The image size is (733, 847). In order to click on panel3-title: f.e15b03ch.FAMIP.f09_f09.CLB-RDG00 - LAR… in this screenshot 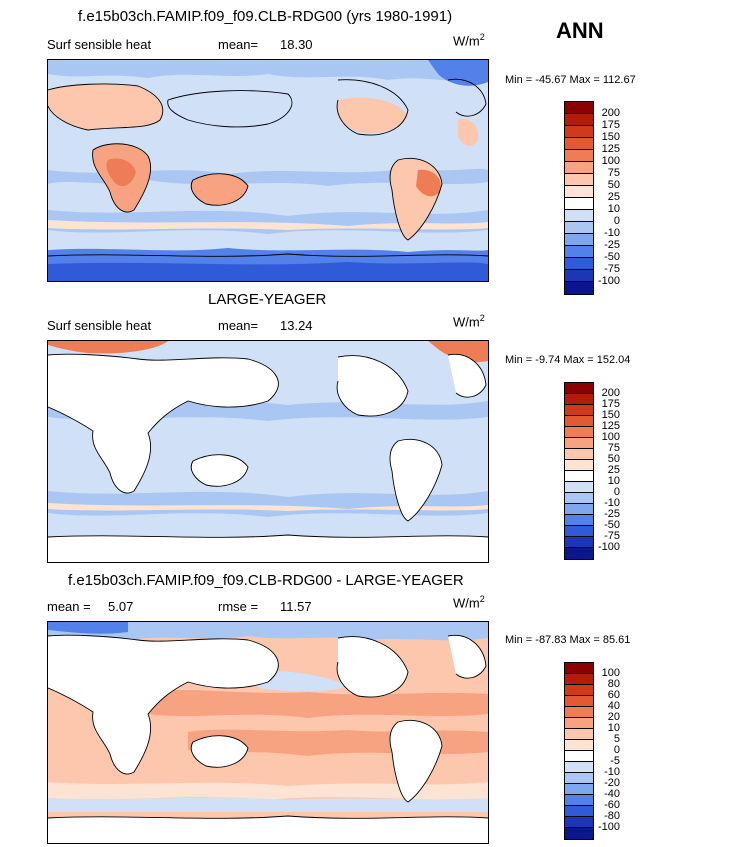, I will do `click(266, 580)`.